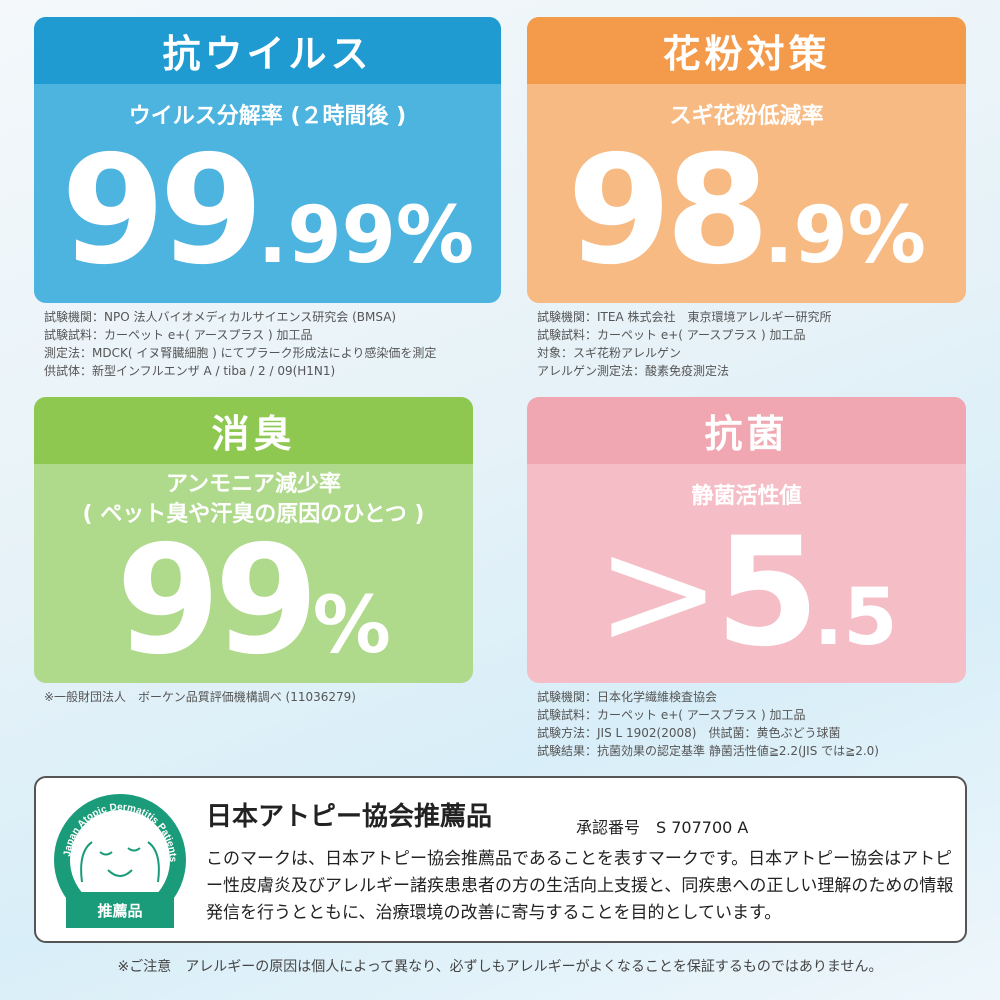 The width and height of the screenshot is (1000, 1000). Describe the element at coordinates (633, 371) in the screenshot. I see `note: アレルゲン測定法：酸素免疫測定法` at that location.